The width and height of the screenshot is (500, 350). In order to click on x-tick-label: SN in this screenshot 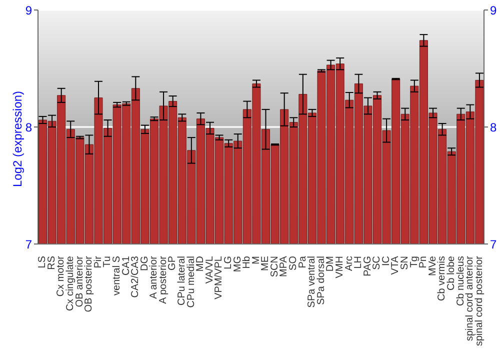, I will do `click(405, 263)`.